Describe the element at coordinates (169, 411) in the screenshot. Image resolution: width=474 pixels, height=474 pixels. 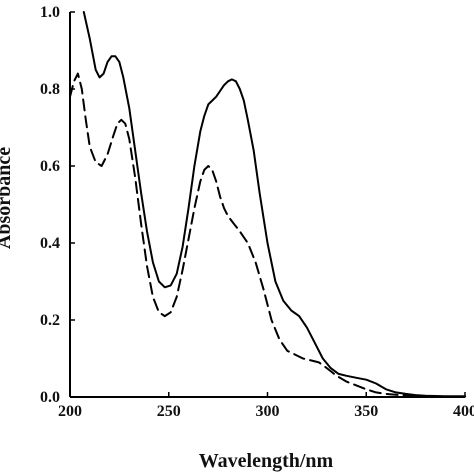
I see `x-tick-label: 250` at that location.